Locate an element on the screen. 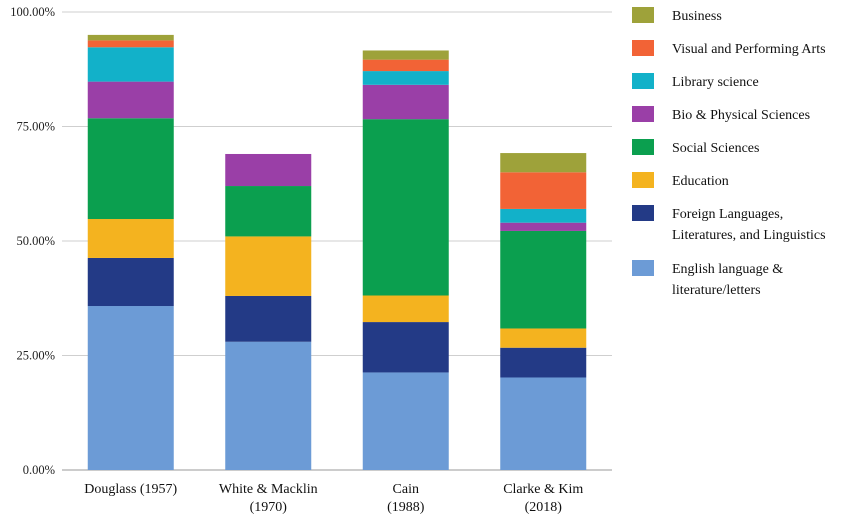  y-axis-tick-labels: 0.00% 25.00% 50.00% 75.00% 100.00% is located at coordinates (32, 241).